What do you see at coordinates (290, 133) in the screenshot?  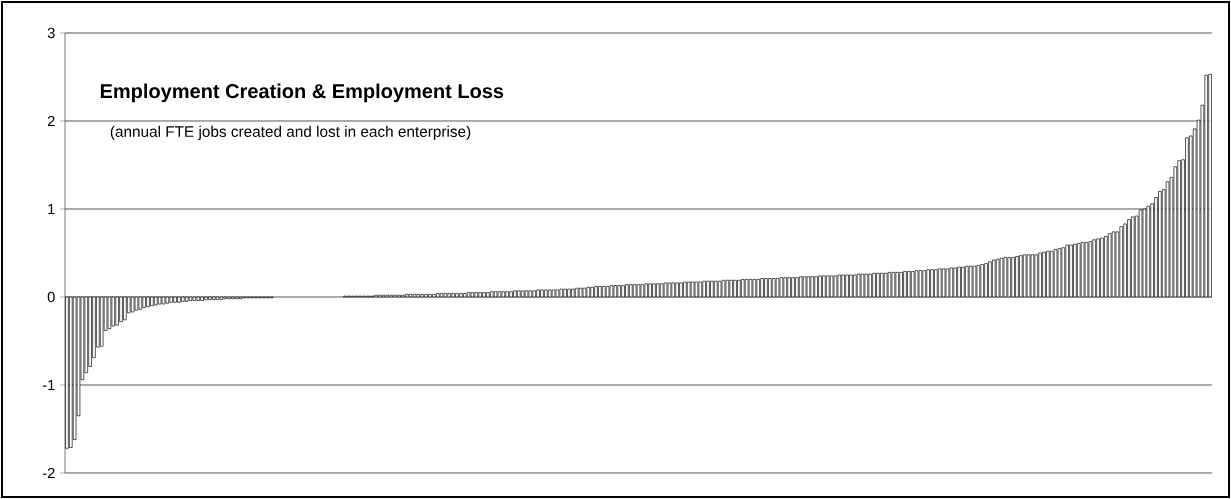 I see `text: (annual FTE jobs created and lost in each enterprise)` at bounding box center [290, 133].